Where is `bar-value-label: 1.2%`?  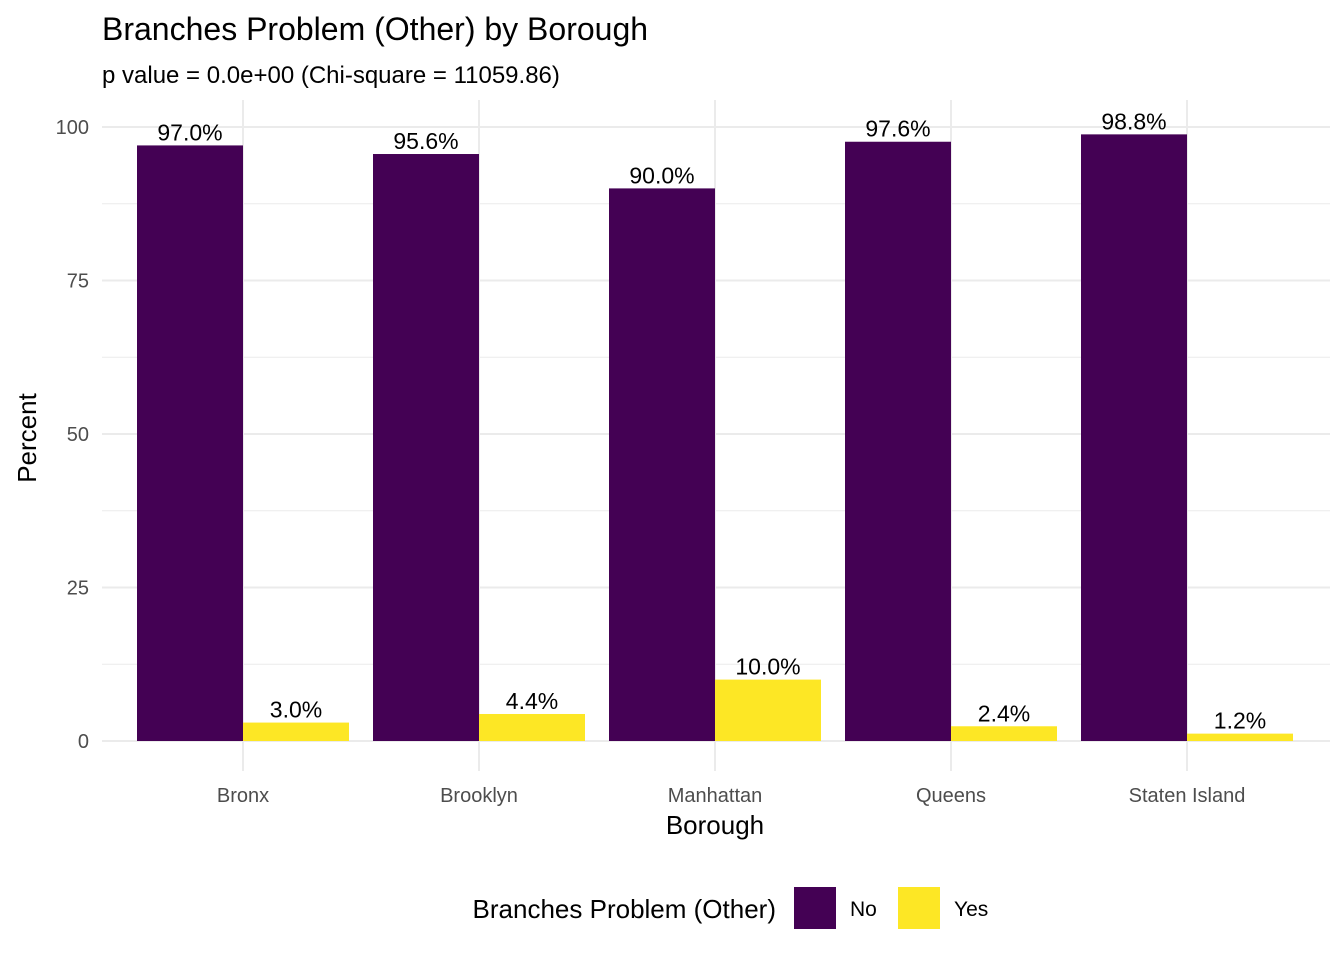 bar-value-label: 1.2% is located at coordinates (1240, 721).